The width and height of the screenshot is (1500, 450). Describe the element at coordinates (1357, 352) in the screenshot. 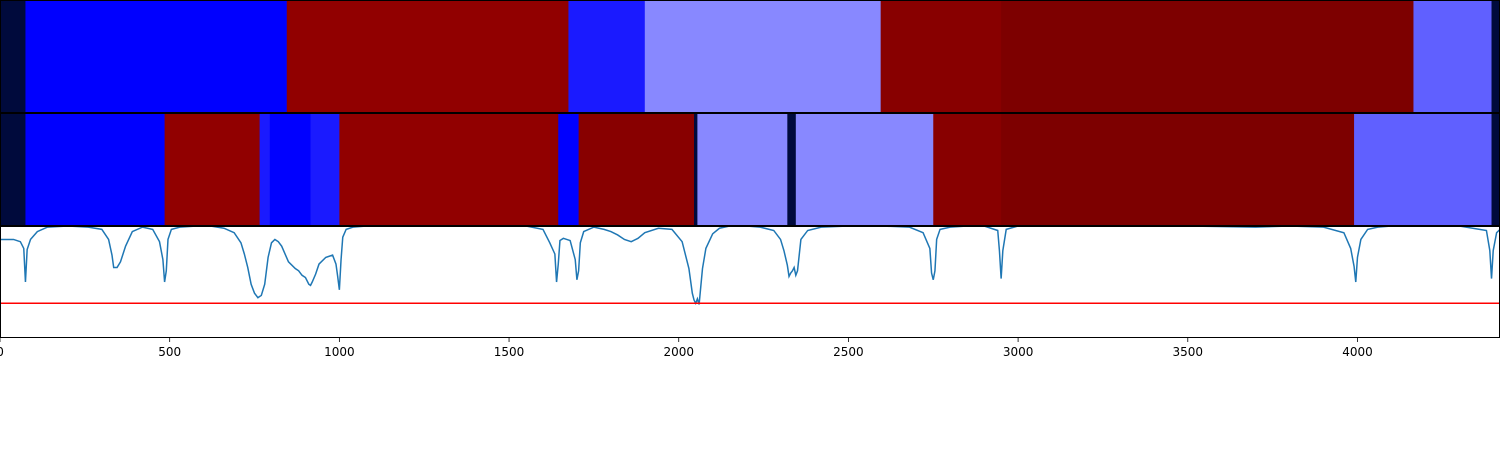

I see `x-tick-label-4000: 4000` at that location.